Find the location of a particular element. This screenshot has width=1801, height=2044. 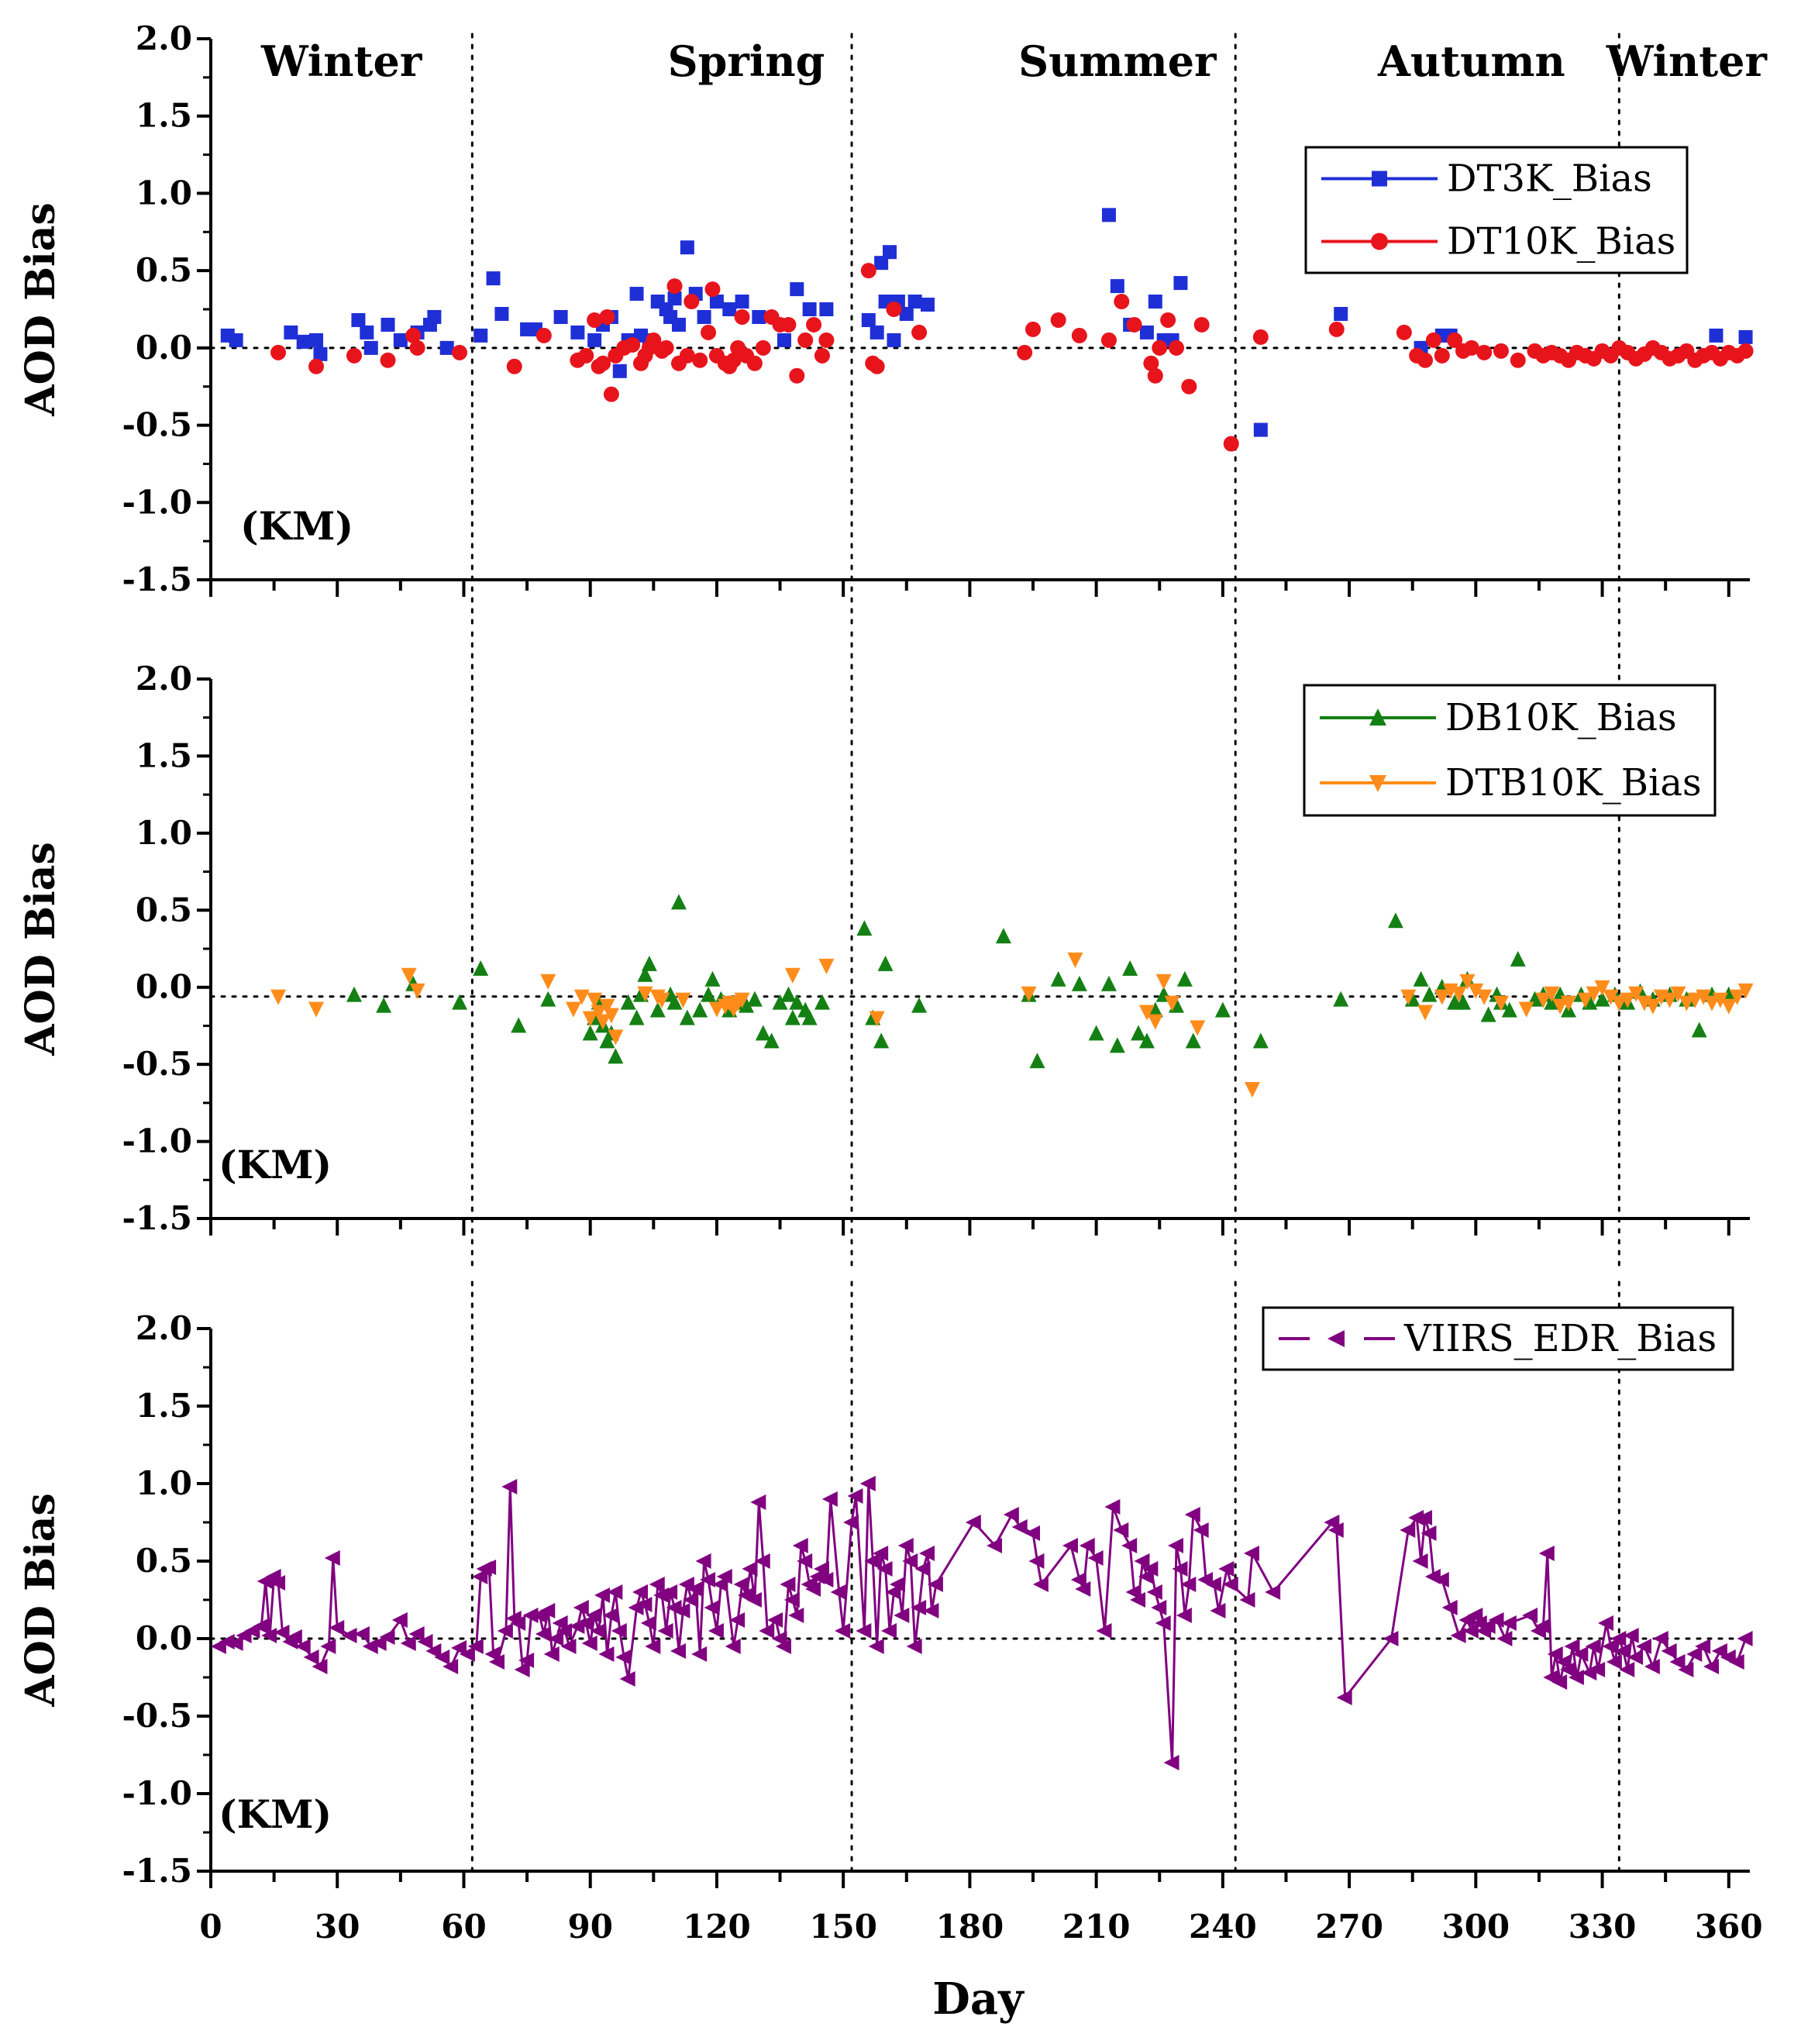

x-tick-label: 180 is located at coordinates (970, 1927).